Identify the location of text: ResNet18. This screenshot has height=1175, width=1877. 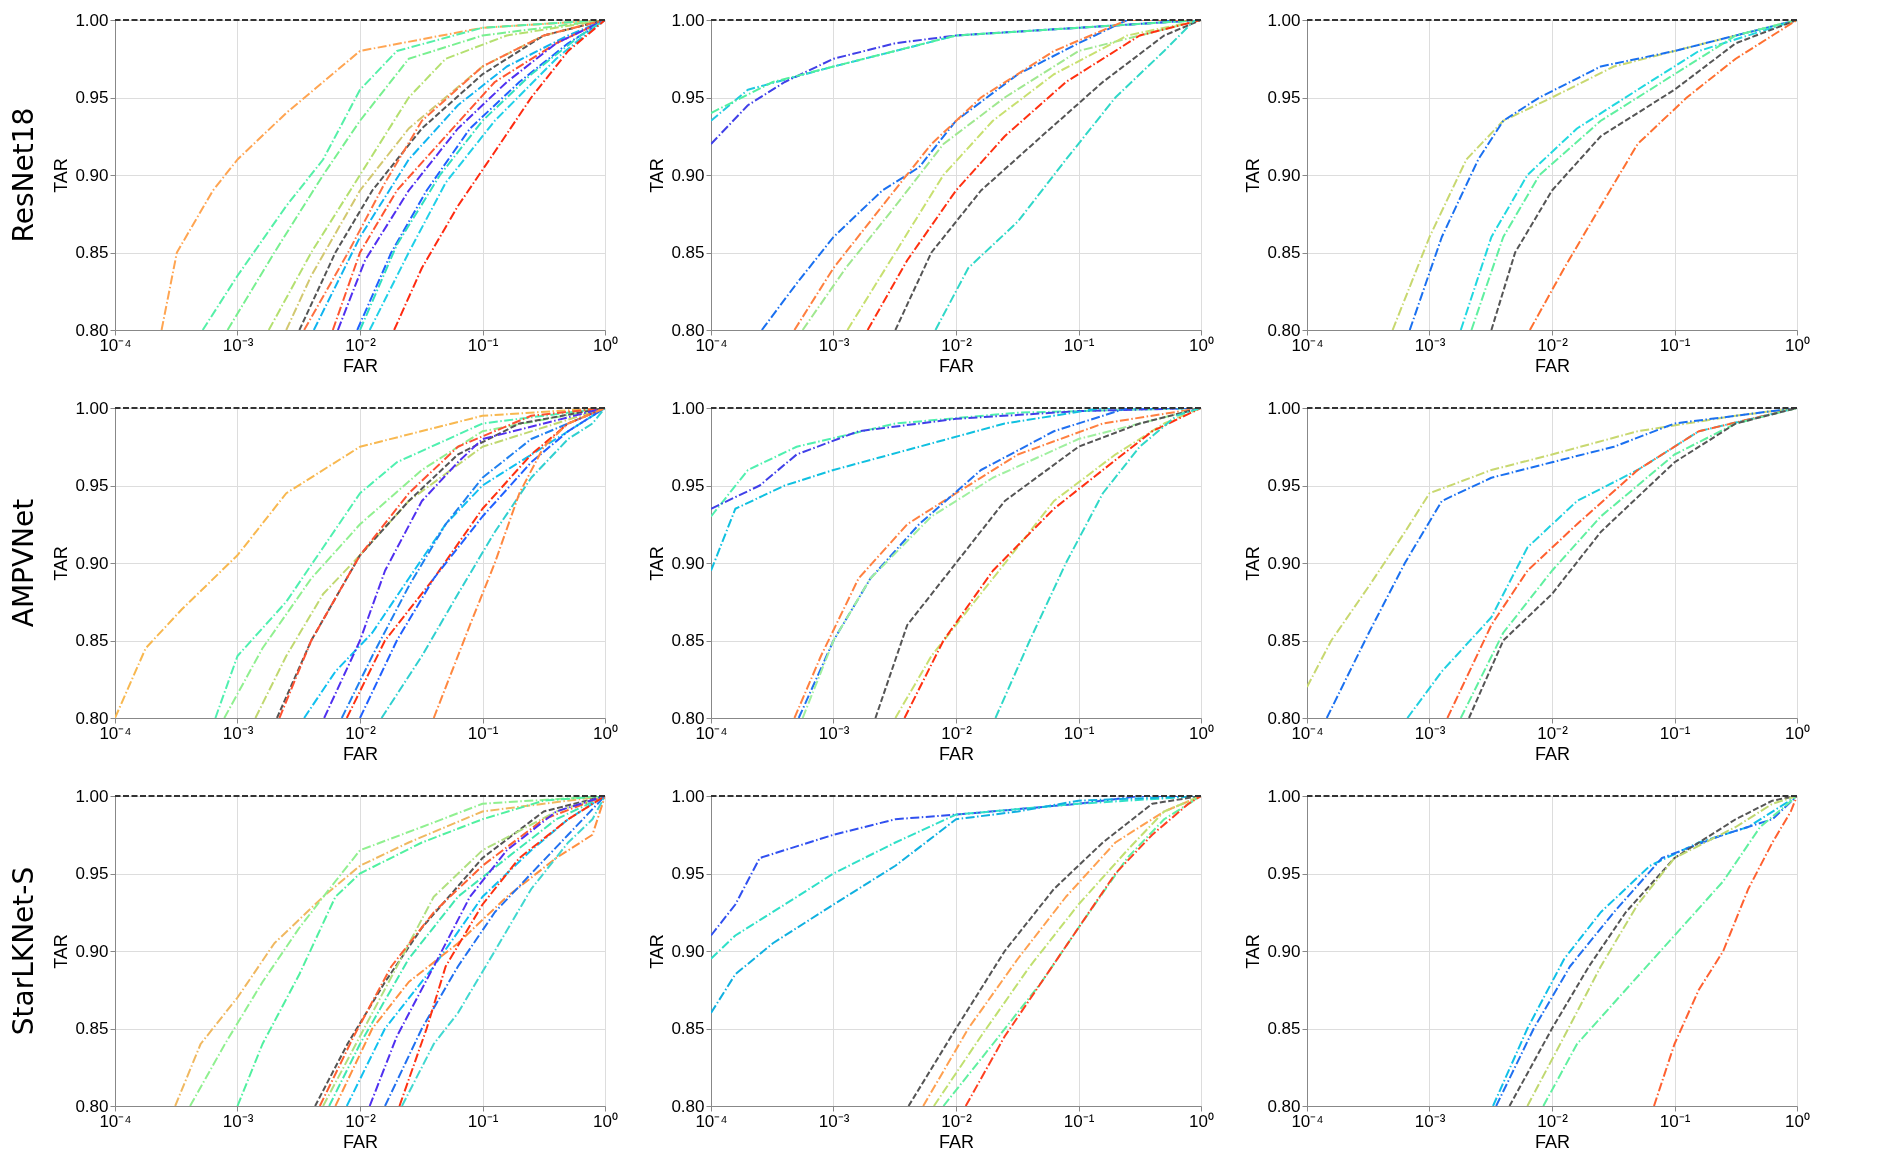
(23, 175).